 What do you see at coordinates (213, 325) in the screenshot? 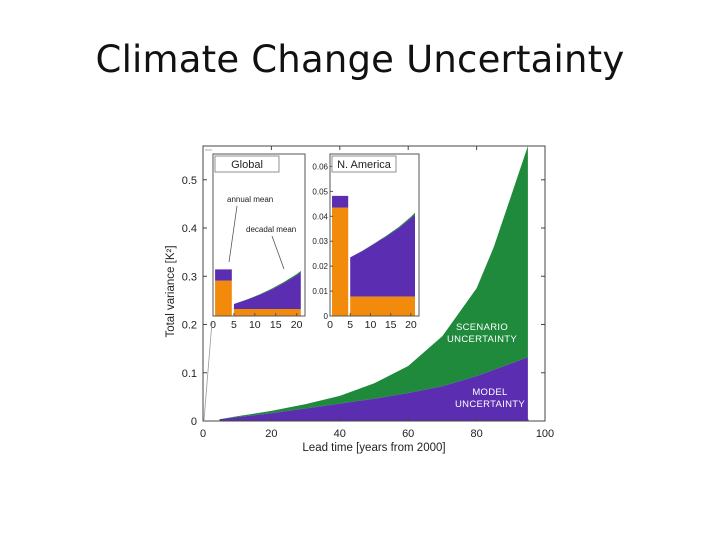
I see `global-x-tick-label: 0` at bounding box center [213, 325].